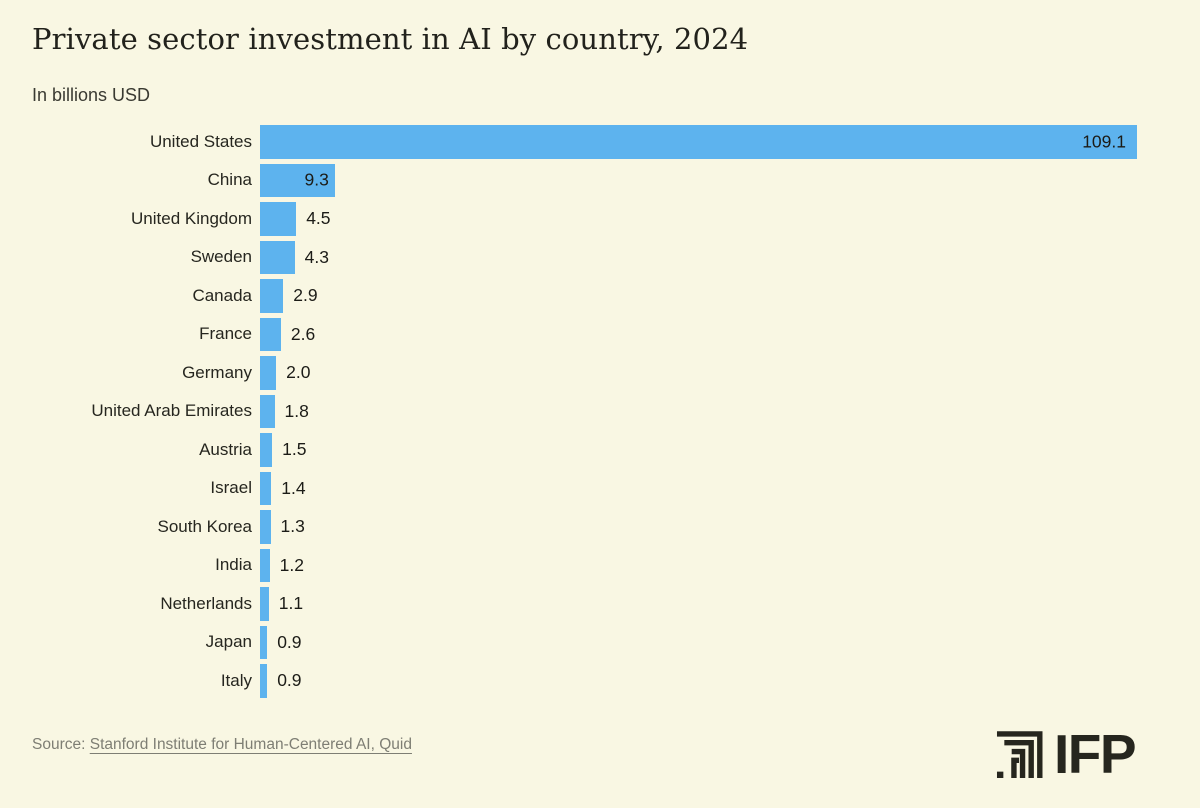 This screenshot has width=1200, height=808. I want to click on bar: 9.3, so click(297, 180).